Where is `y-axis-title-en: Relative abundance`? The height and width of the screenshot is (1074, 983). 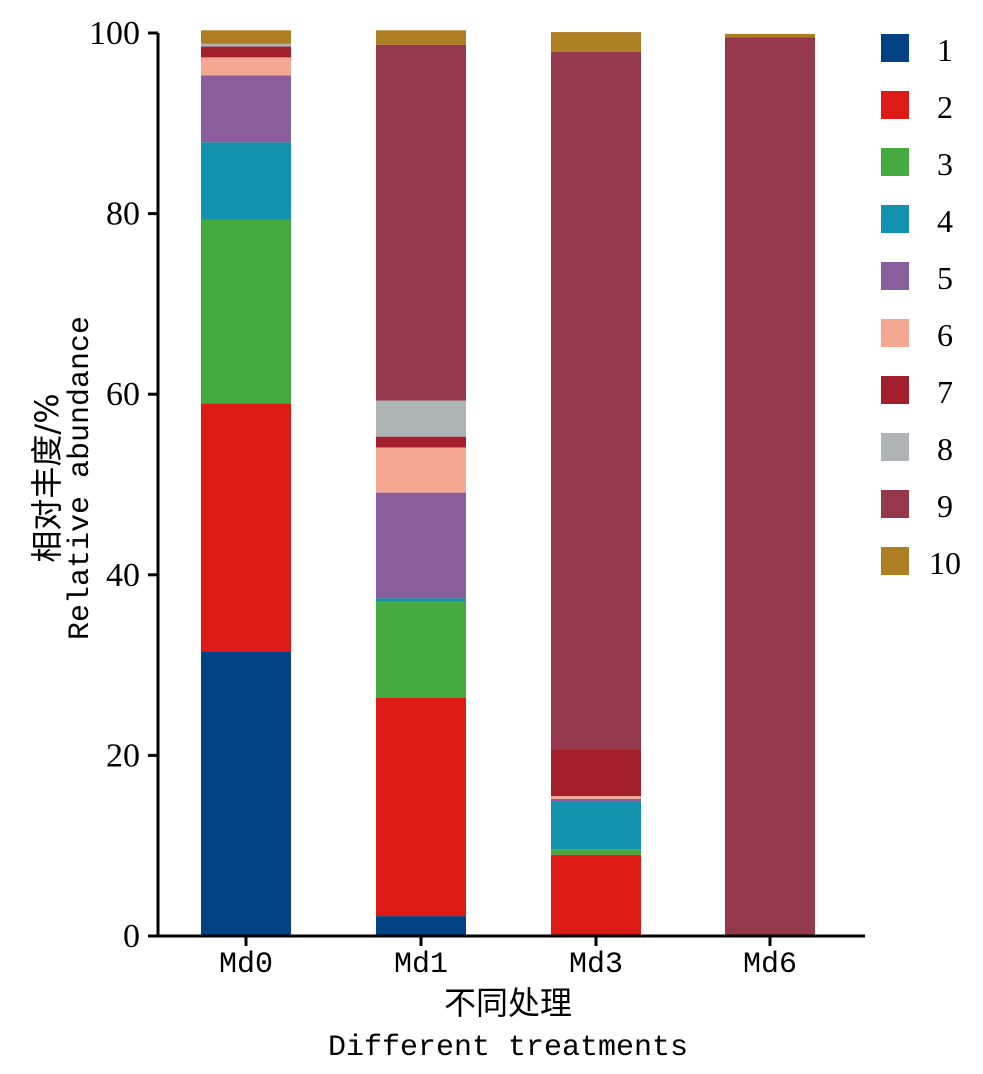
y-axis-title-en: Relative abundance is located at coordinates (81, 478).